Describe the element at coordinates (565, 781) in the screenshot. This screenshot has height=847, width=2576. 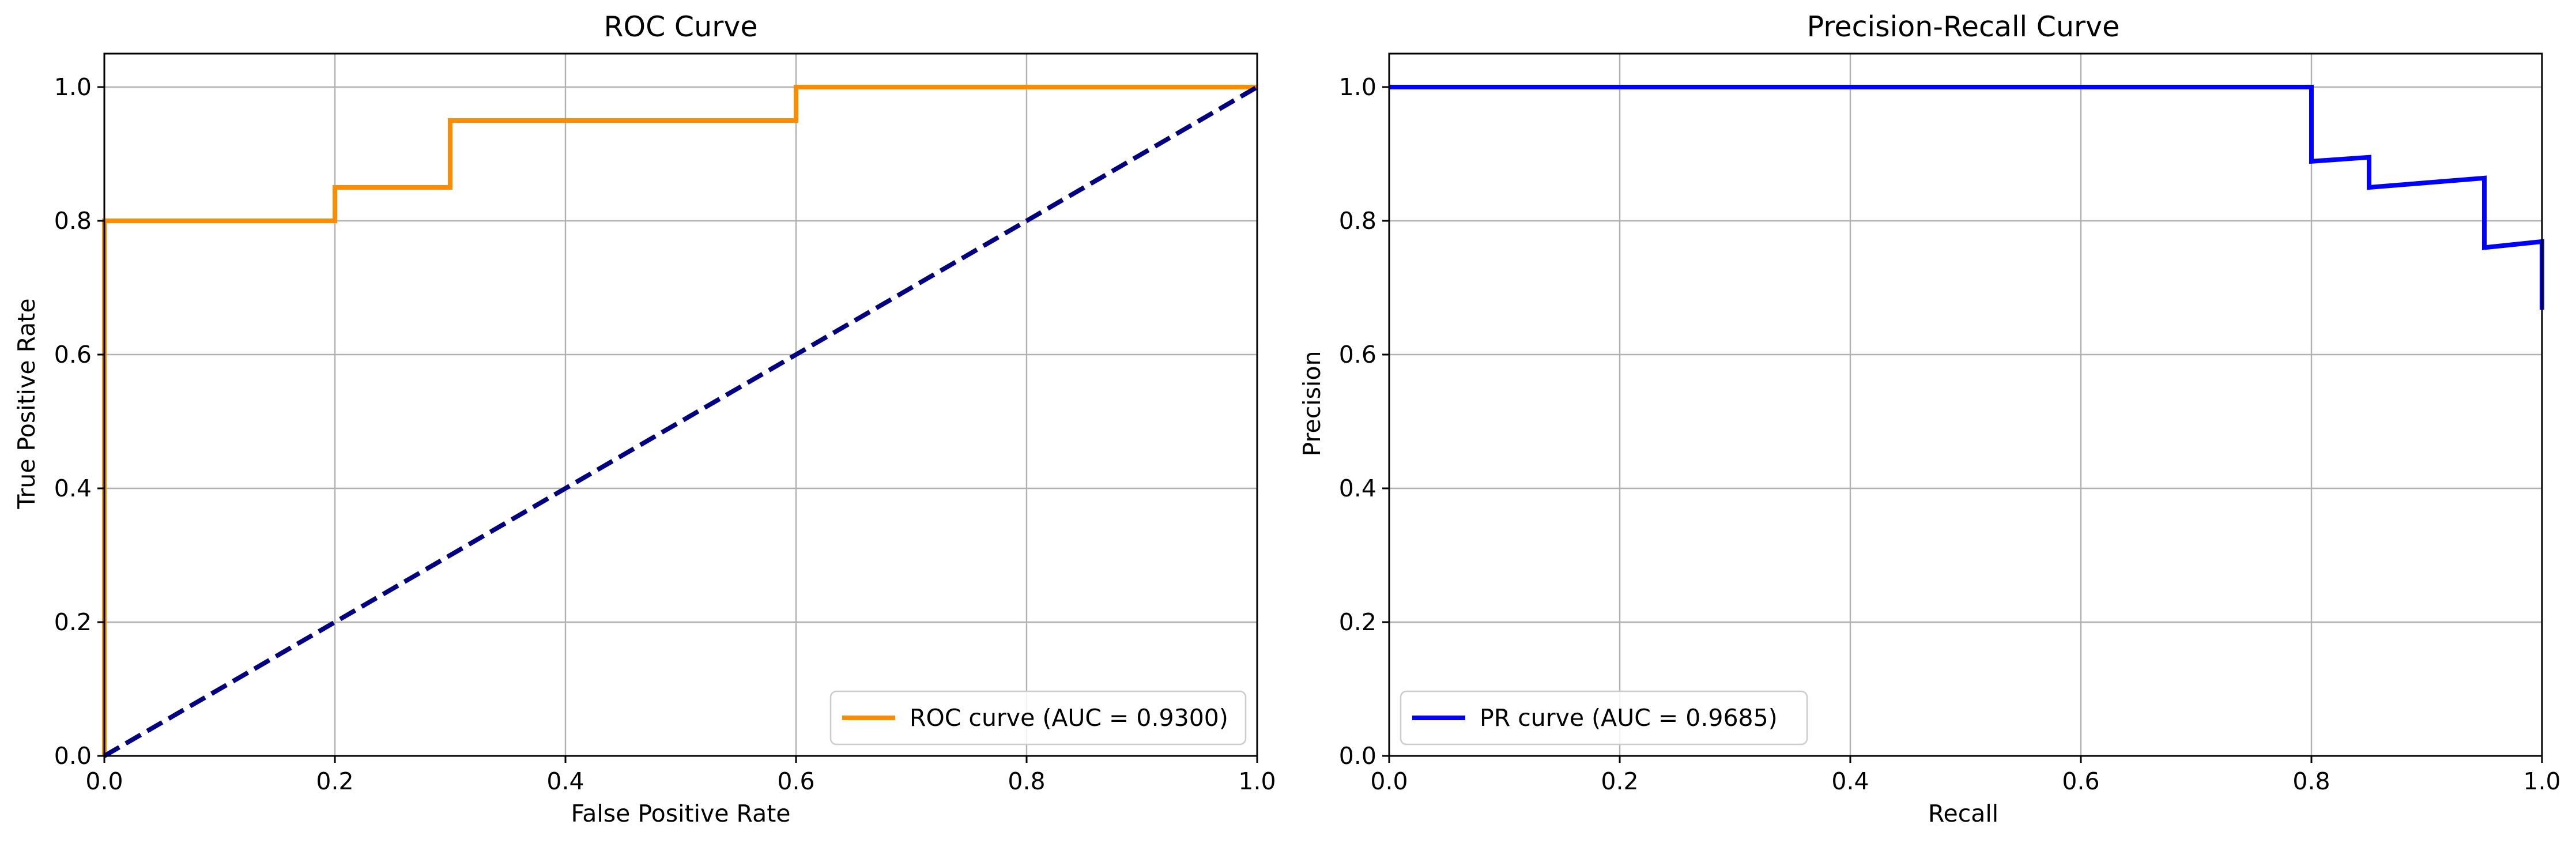
I see `roc-x-tick-label-2: 0.4` at that location.